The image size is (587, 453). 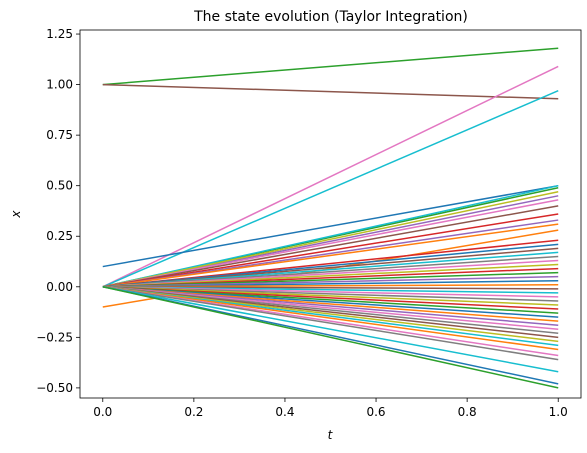 What do you see at coordinates (59, 186) in the screenshot?
I see `y-tick-label: 0.50` at bounding box center [59, 186].